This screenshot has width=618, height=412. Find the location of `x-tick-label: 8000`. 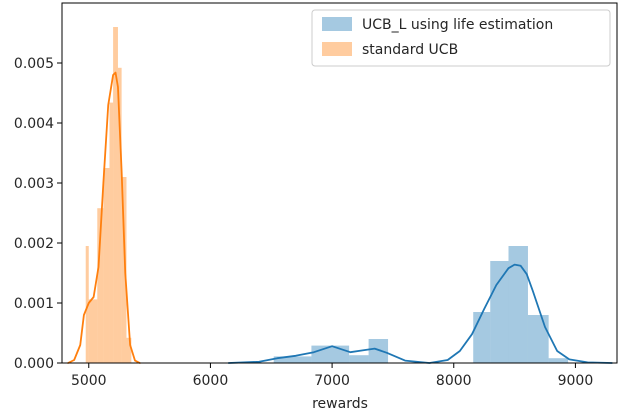

x-tick-label: 8000 is located at coordinates (454, 381).